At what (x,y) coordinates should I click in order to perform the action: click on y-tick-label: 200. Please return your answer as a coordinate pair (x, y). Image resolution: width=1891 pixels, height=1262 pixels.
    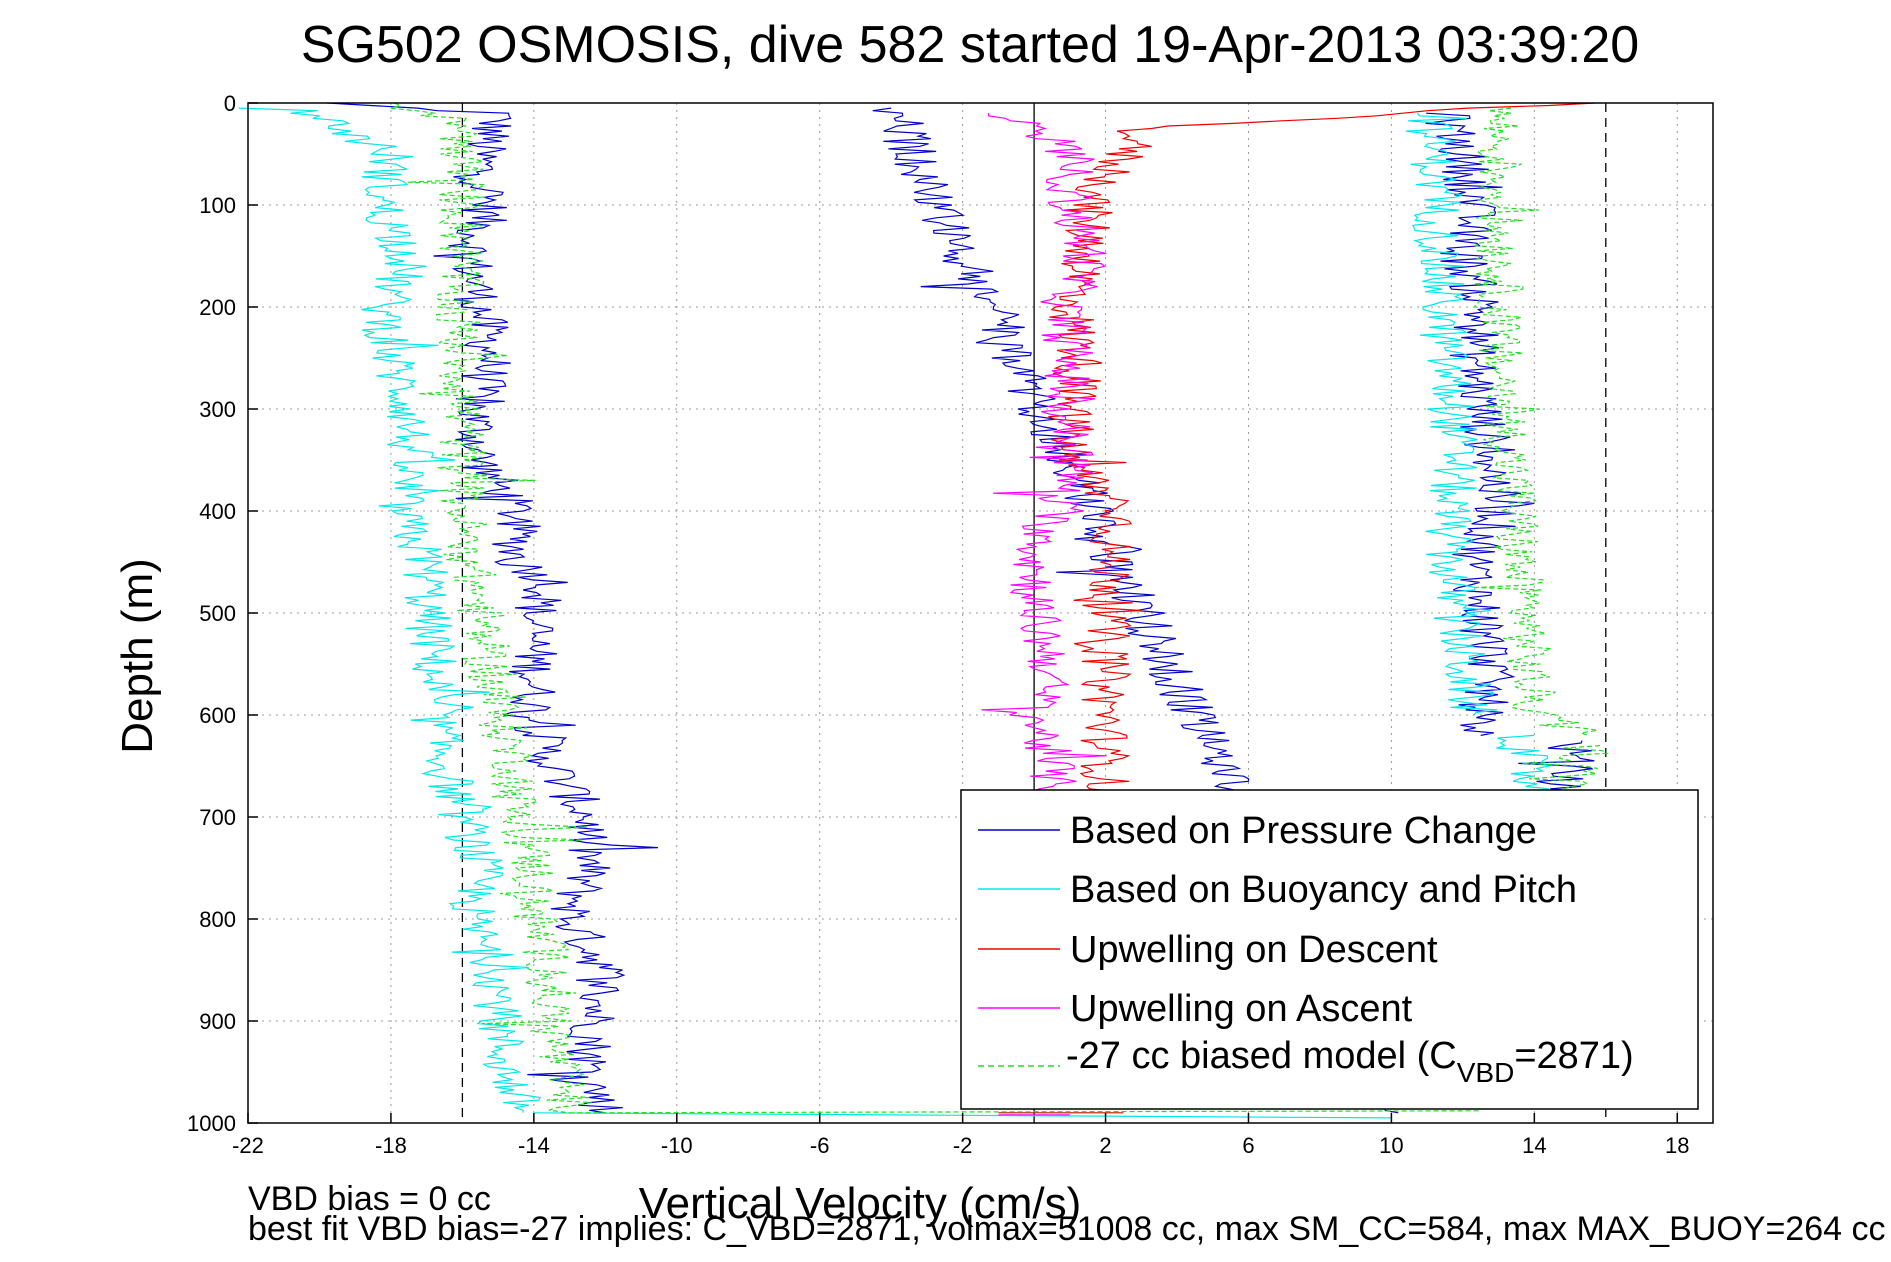
    Looking at the image, I should click on (217, 307).